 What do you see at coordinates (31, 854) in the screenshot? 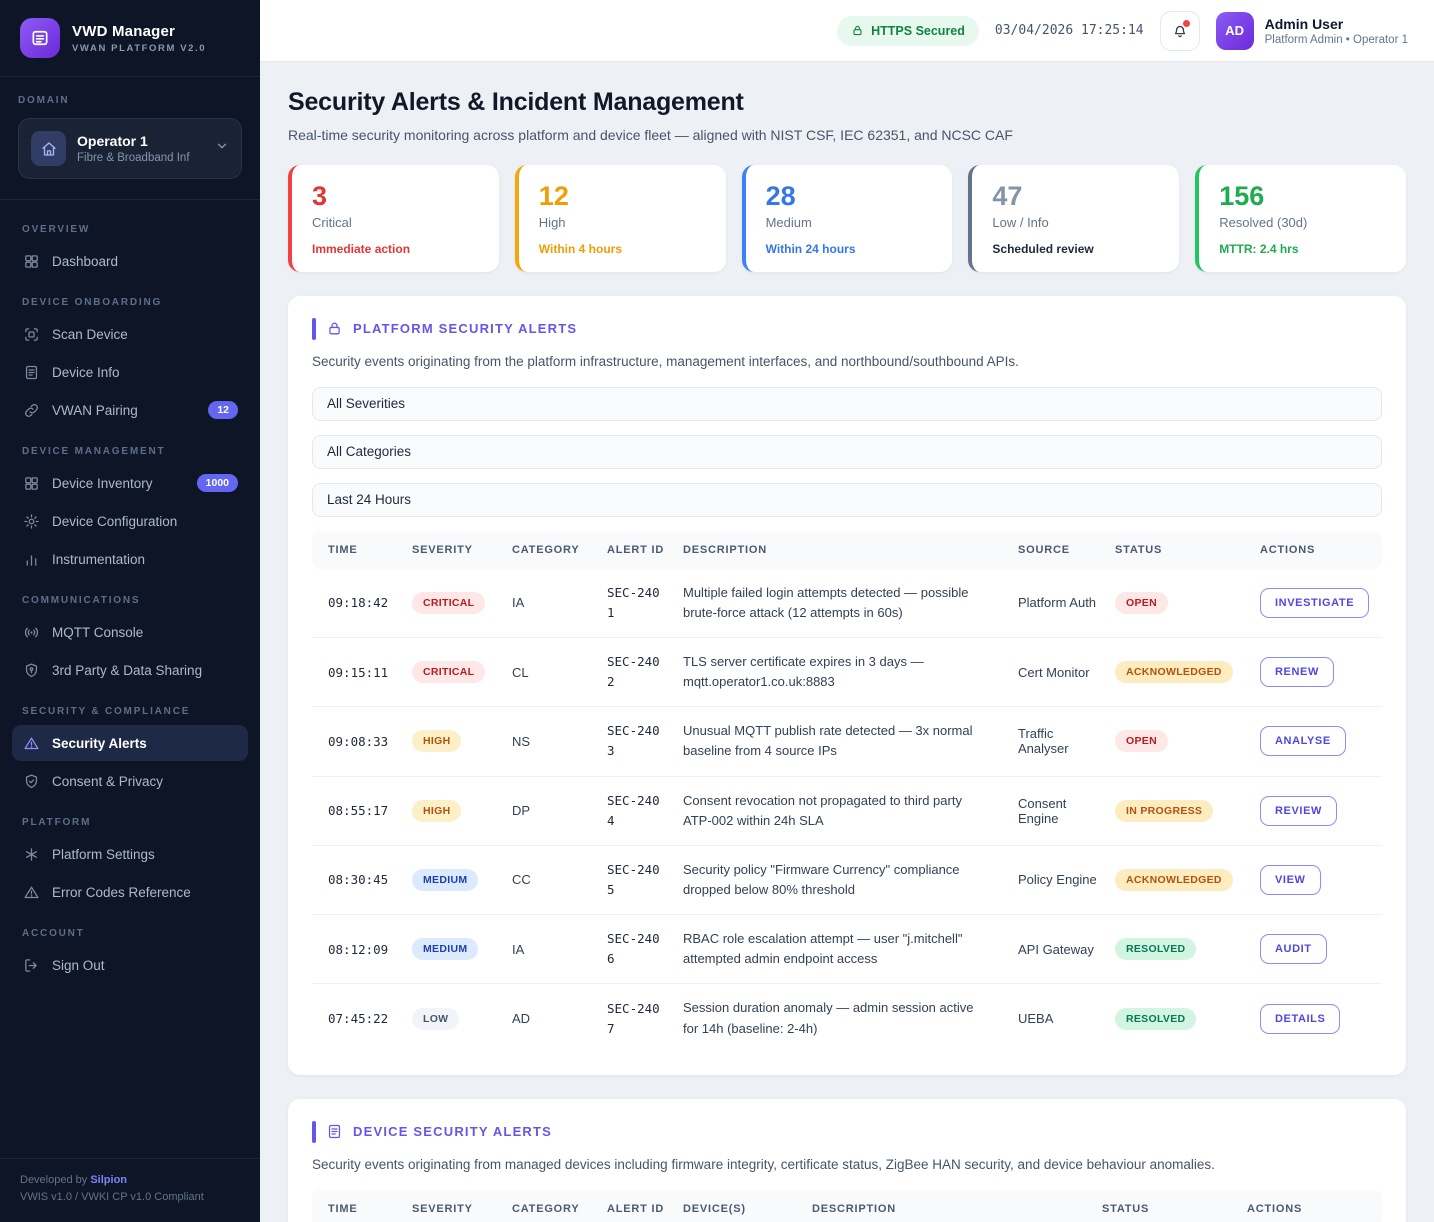
I see `asterisk-icon` at bounding box center [31, 854].